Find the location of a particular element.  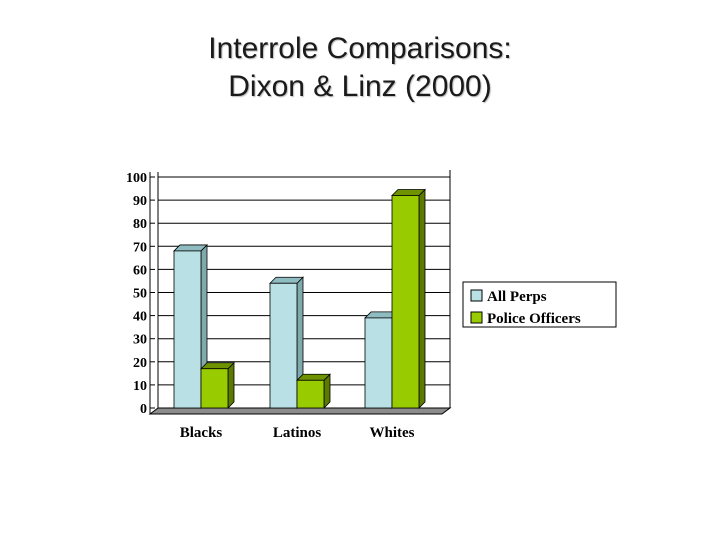

y-tick-label: 80 is located at coordinates (140, 224).